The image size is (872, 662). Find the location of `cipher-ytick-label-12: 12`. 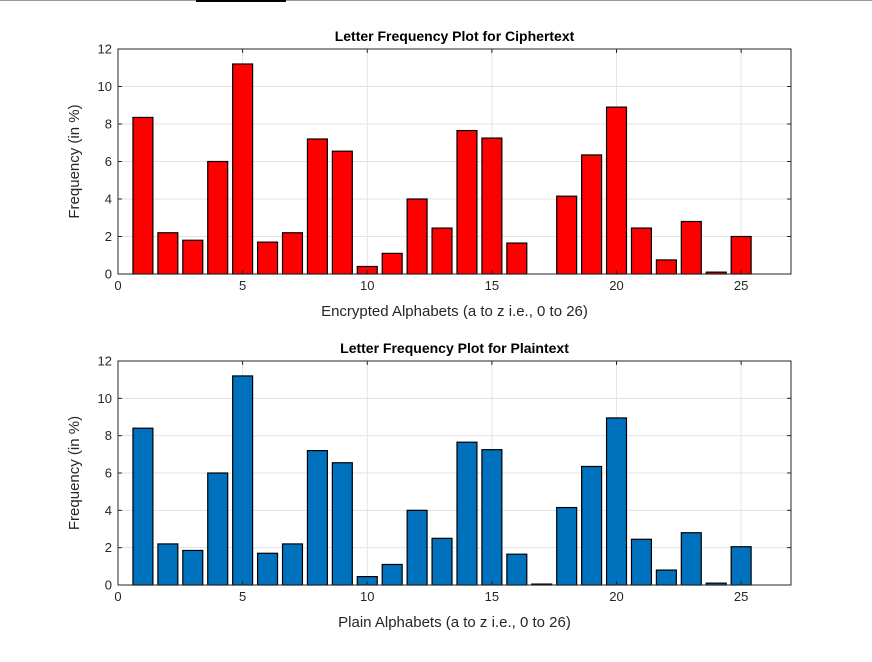

cipher-ytick-label-12: 12 is located at coordinates (105, 49).